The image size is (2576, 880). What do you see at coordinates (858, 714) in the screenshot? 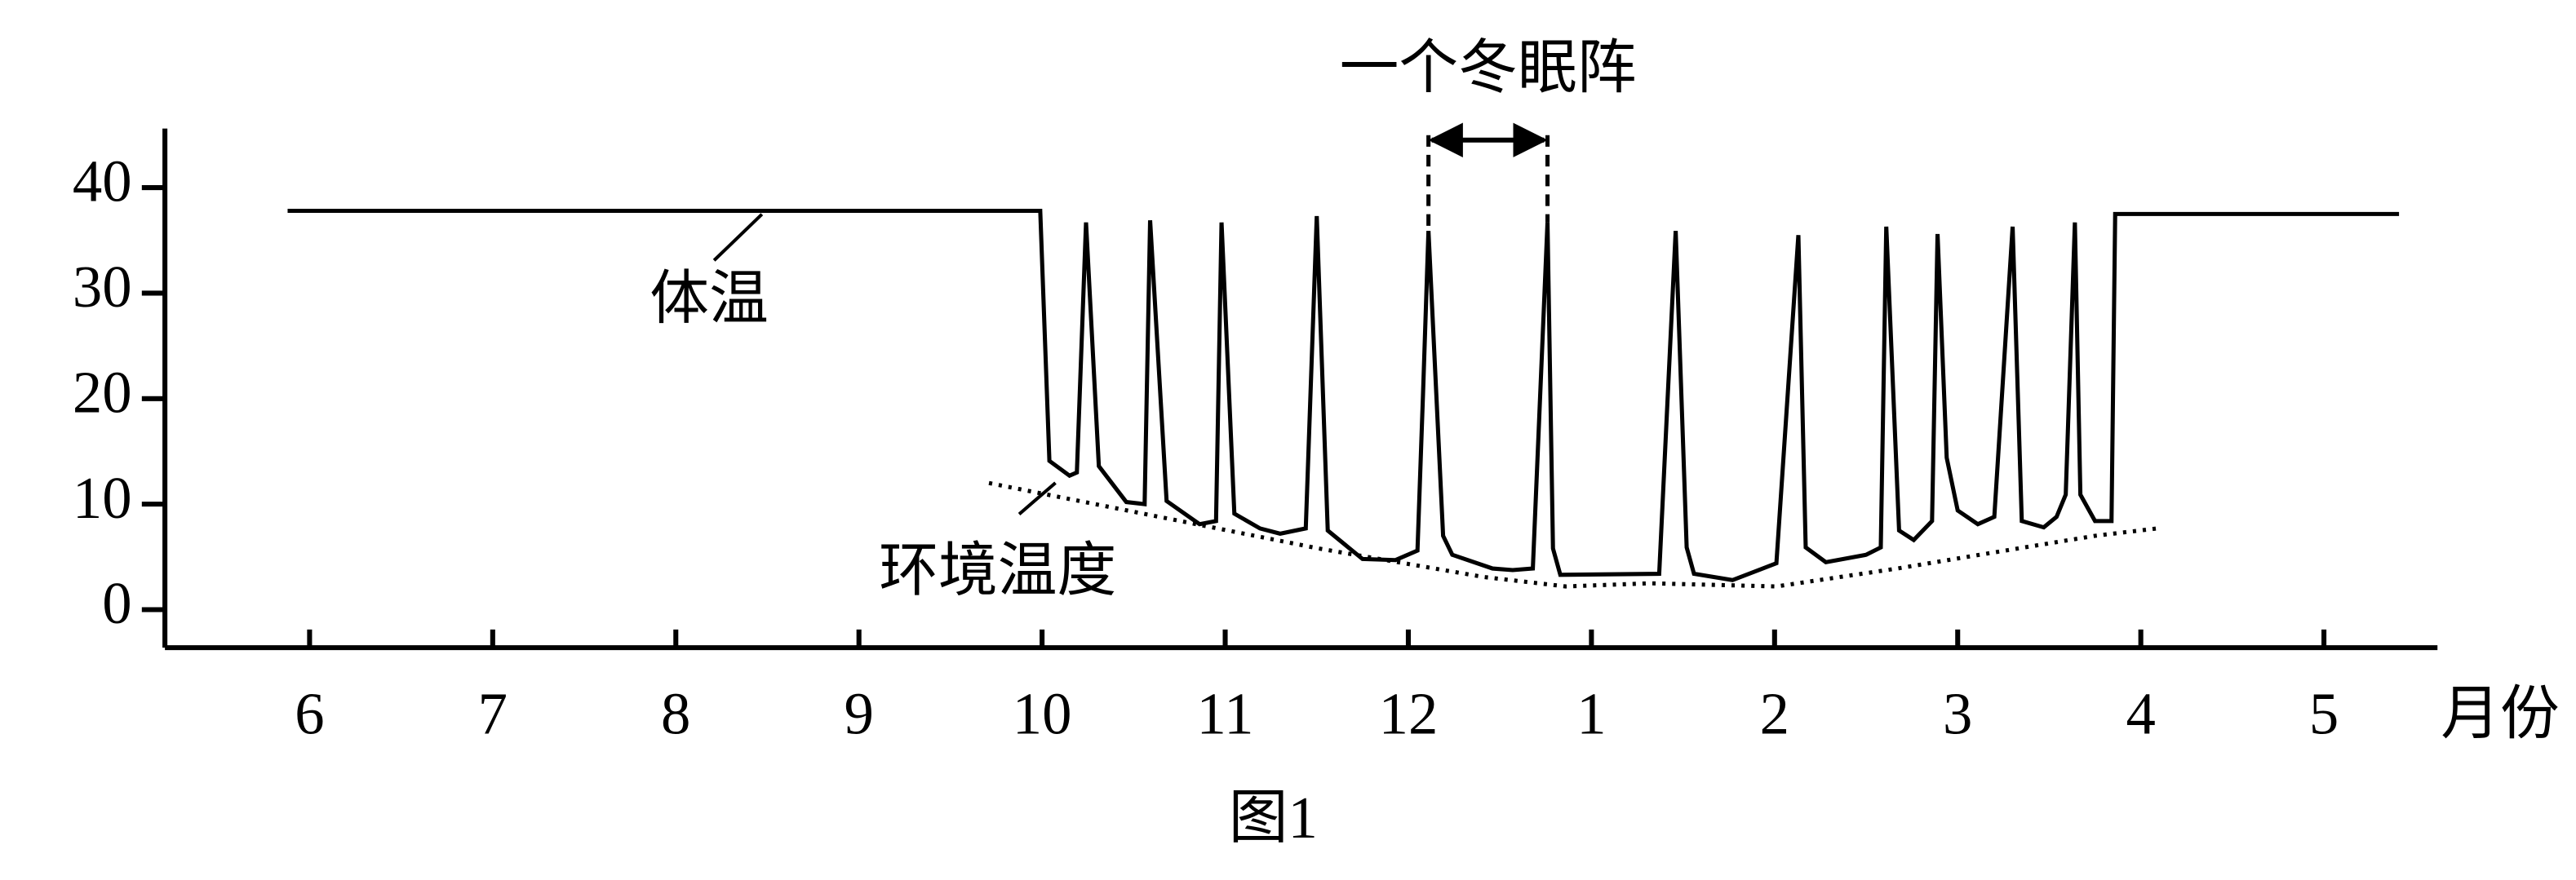
I see `x-tick-label: 9` at bounding box center [858, 714].